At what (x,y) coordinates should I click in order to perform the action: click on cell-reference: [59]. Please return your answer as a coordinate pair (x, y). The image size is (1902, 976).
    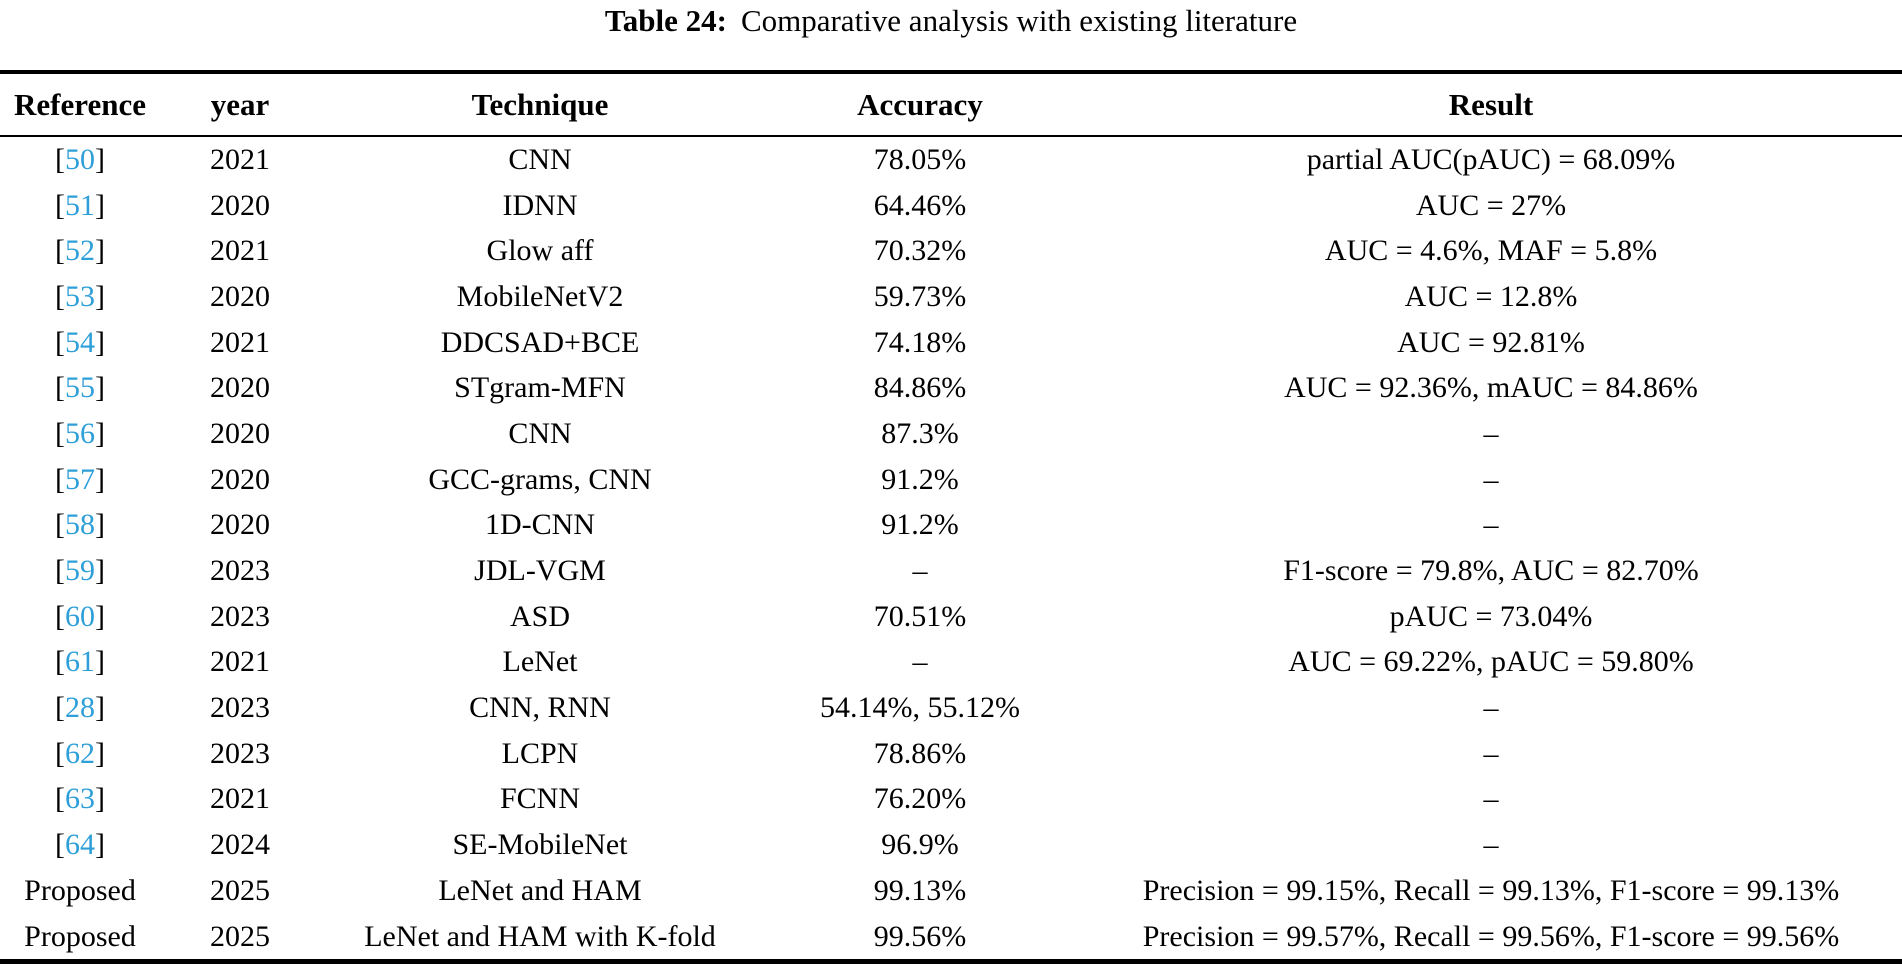
    Looking at the image, I should click on (80, 571).